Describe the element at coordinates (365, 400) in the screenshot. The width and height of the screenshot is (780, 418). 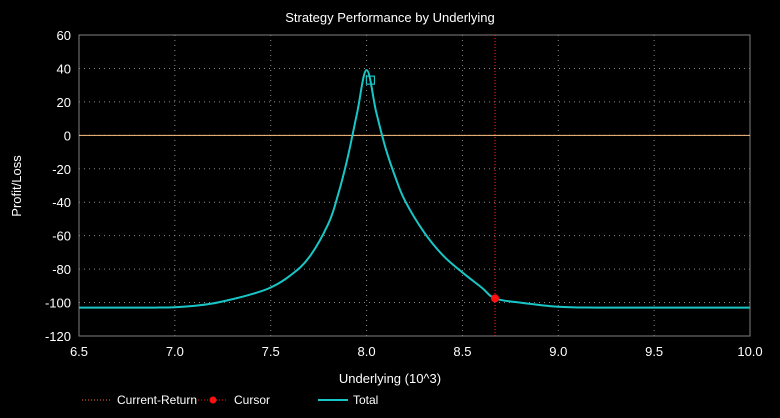
I see `legend-total-label: Total` at that location.